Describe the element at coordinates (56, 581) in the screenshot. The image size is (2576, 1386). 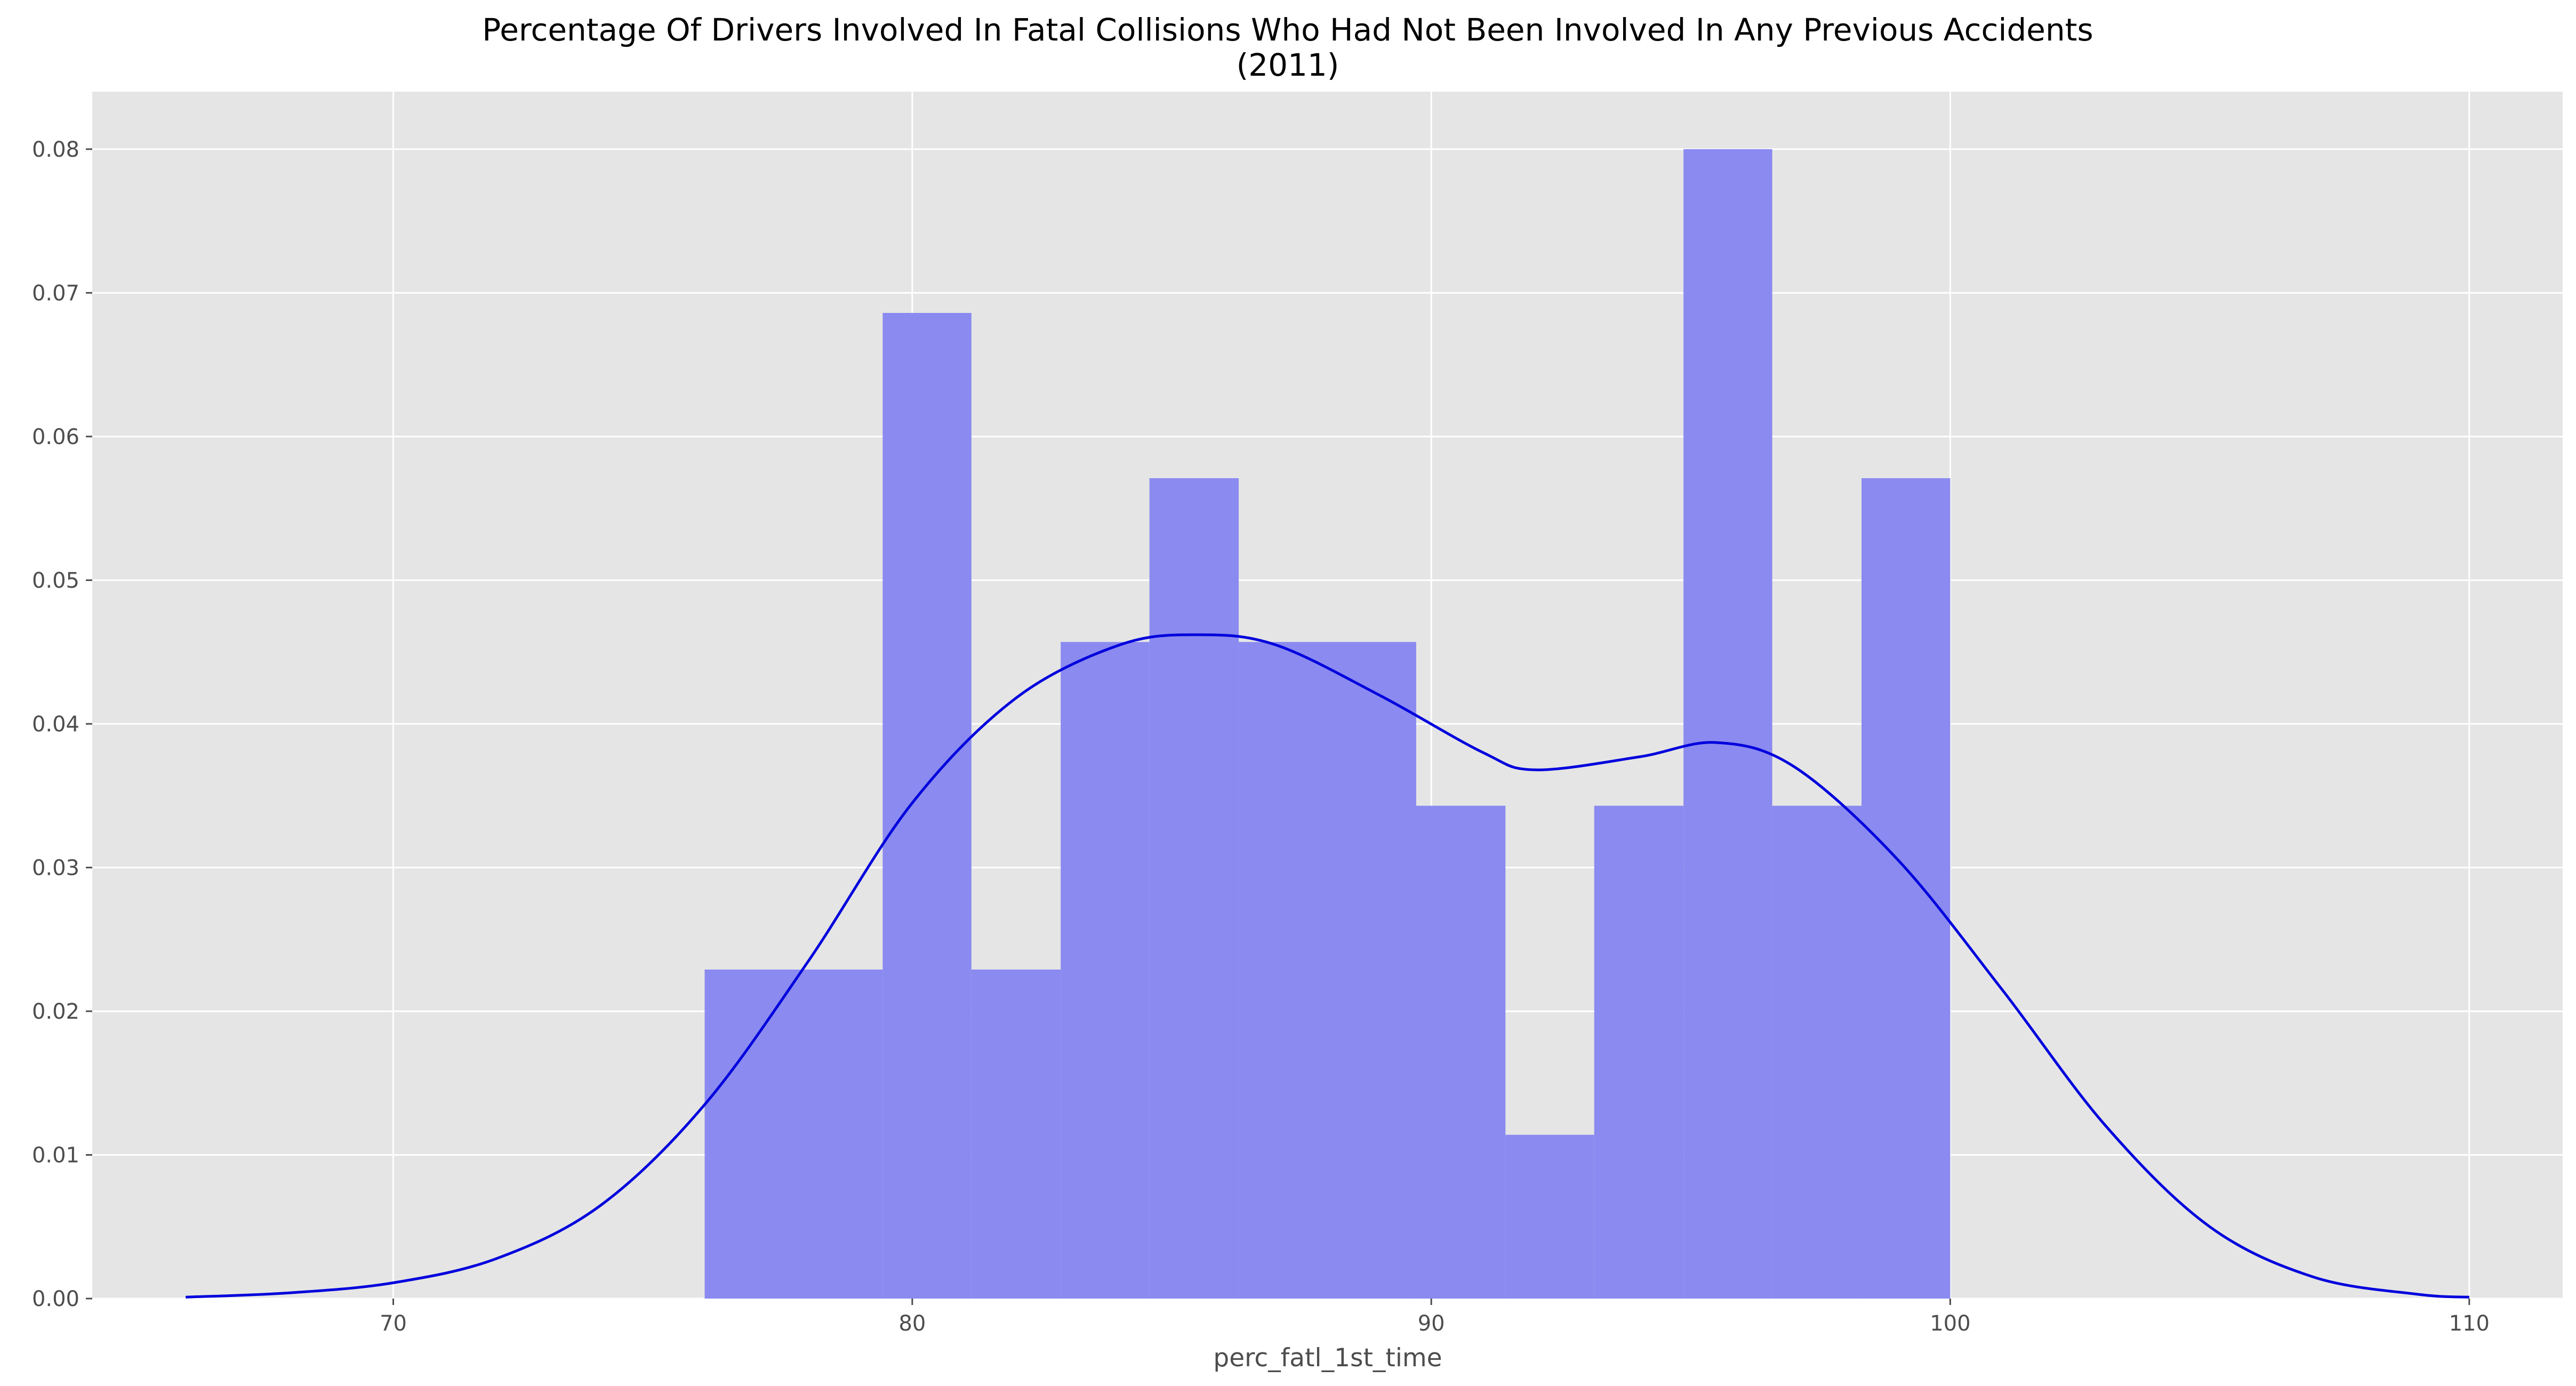
I see `y-tick-label: 0.05` at that location.